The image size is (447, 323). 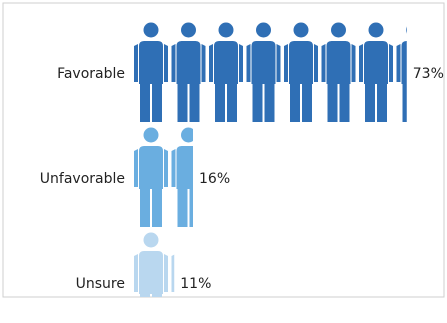 I want to click on value-label: 16%, so click(x=214, y=179).